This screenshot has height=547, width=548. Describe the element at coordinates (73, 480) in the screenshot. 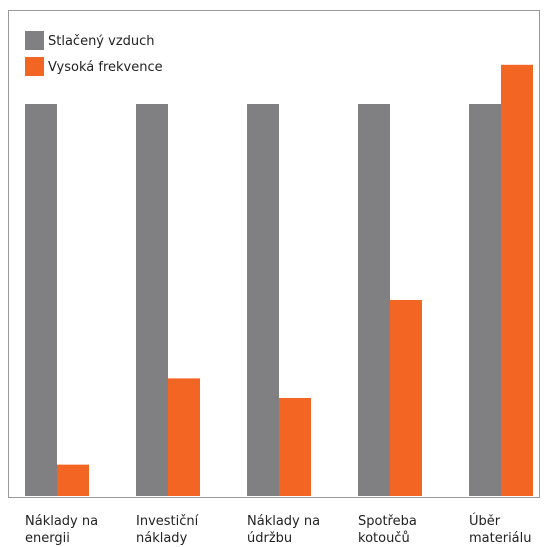

I see `bar-series2-cat1` at that location.